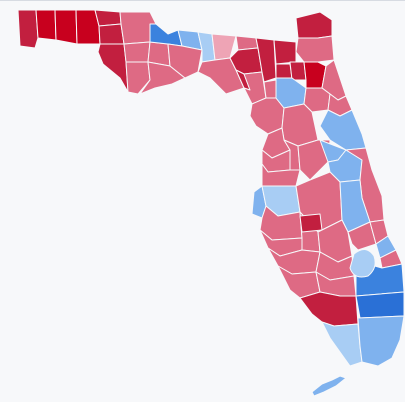 This screenshot has height=402, width=405. Describe the element at coordinates (28, 29) in the screenshot. I see `county-escambia` at that location.